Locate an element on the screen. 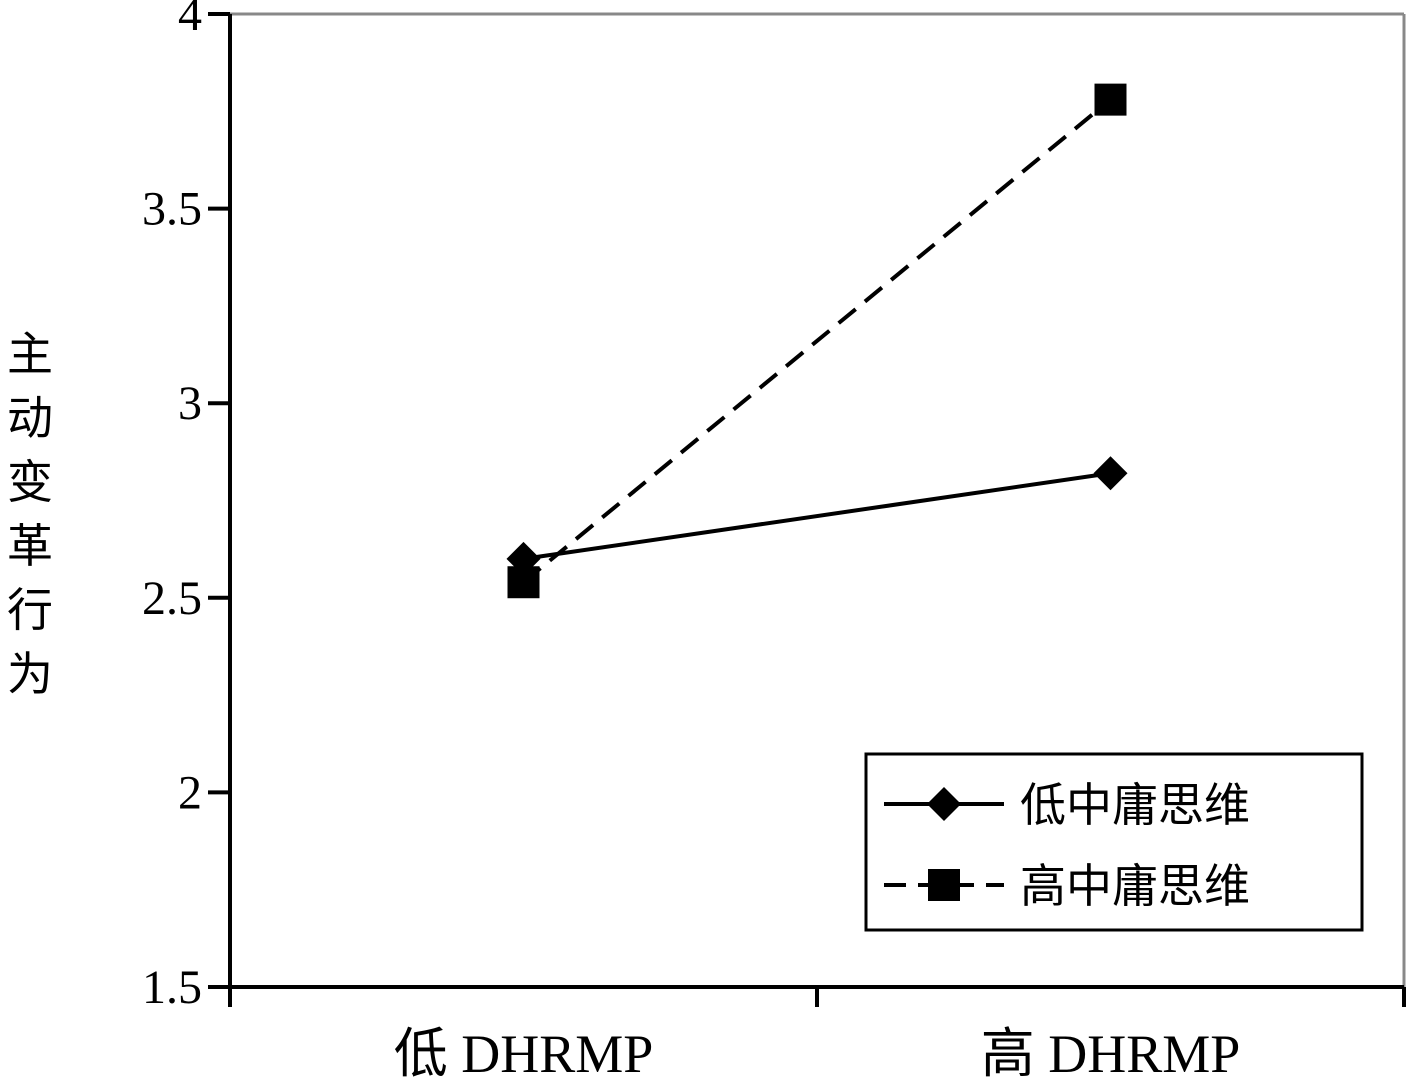  y-tick-label: 2.5 is located at coordinates (172, 598).